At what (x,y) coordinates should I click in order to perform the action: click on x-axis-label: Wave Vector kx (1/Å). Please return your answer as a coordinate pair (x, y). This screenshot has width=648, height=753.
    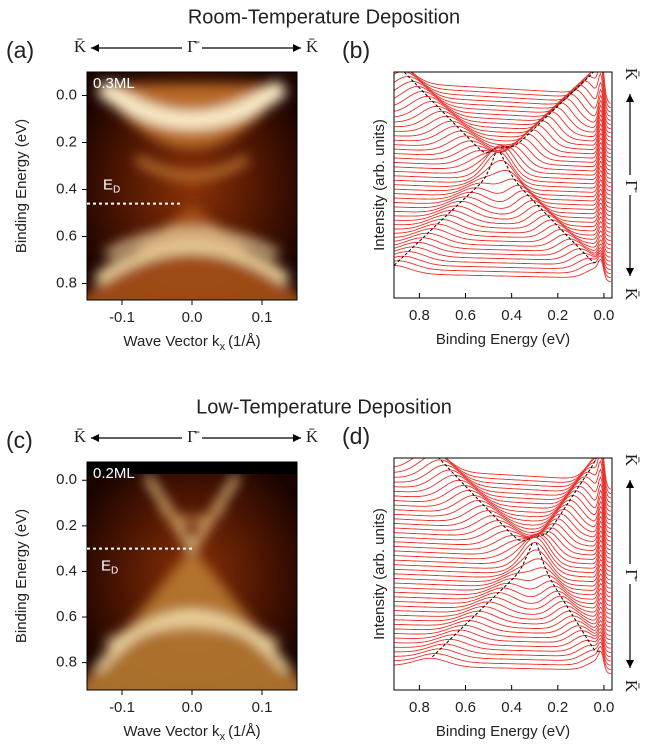
    Looking at the image, I should click on (191, 343).